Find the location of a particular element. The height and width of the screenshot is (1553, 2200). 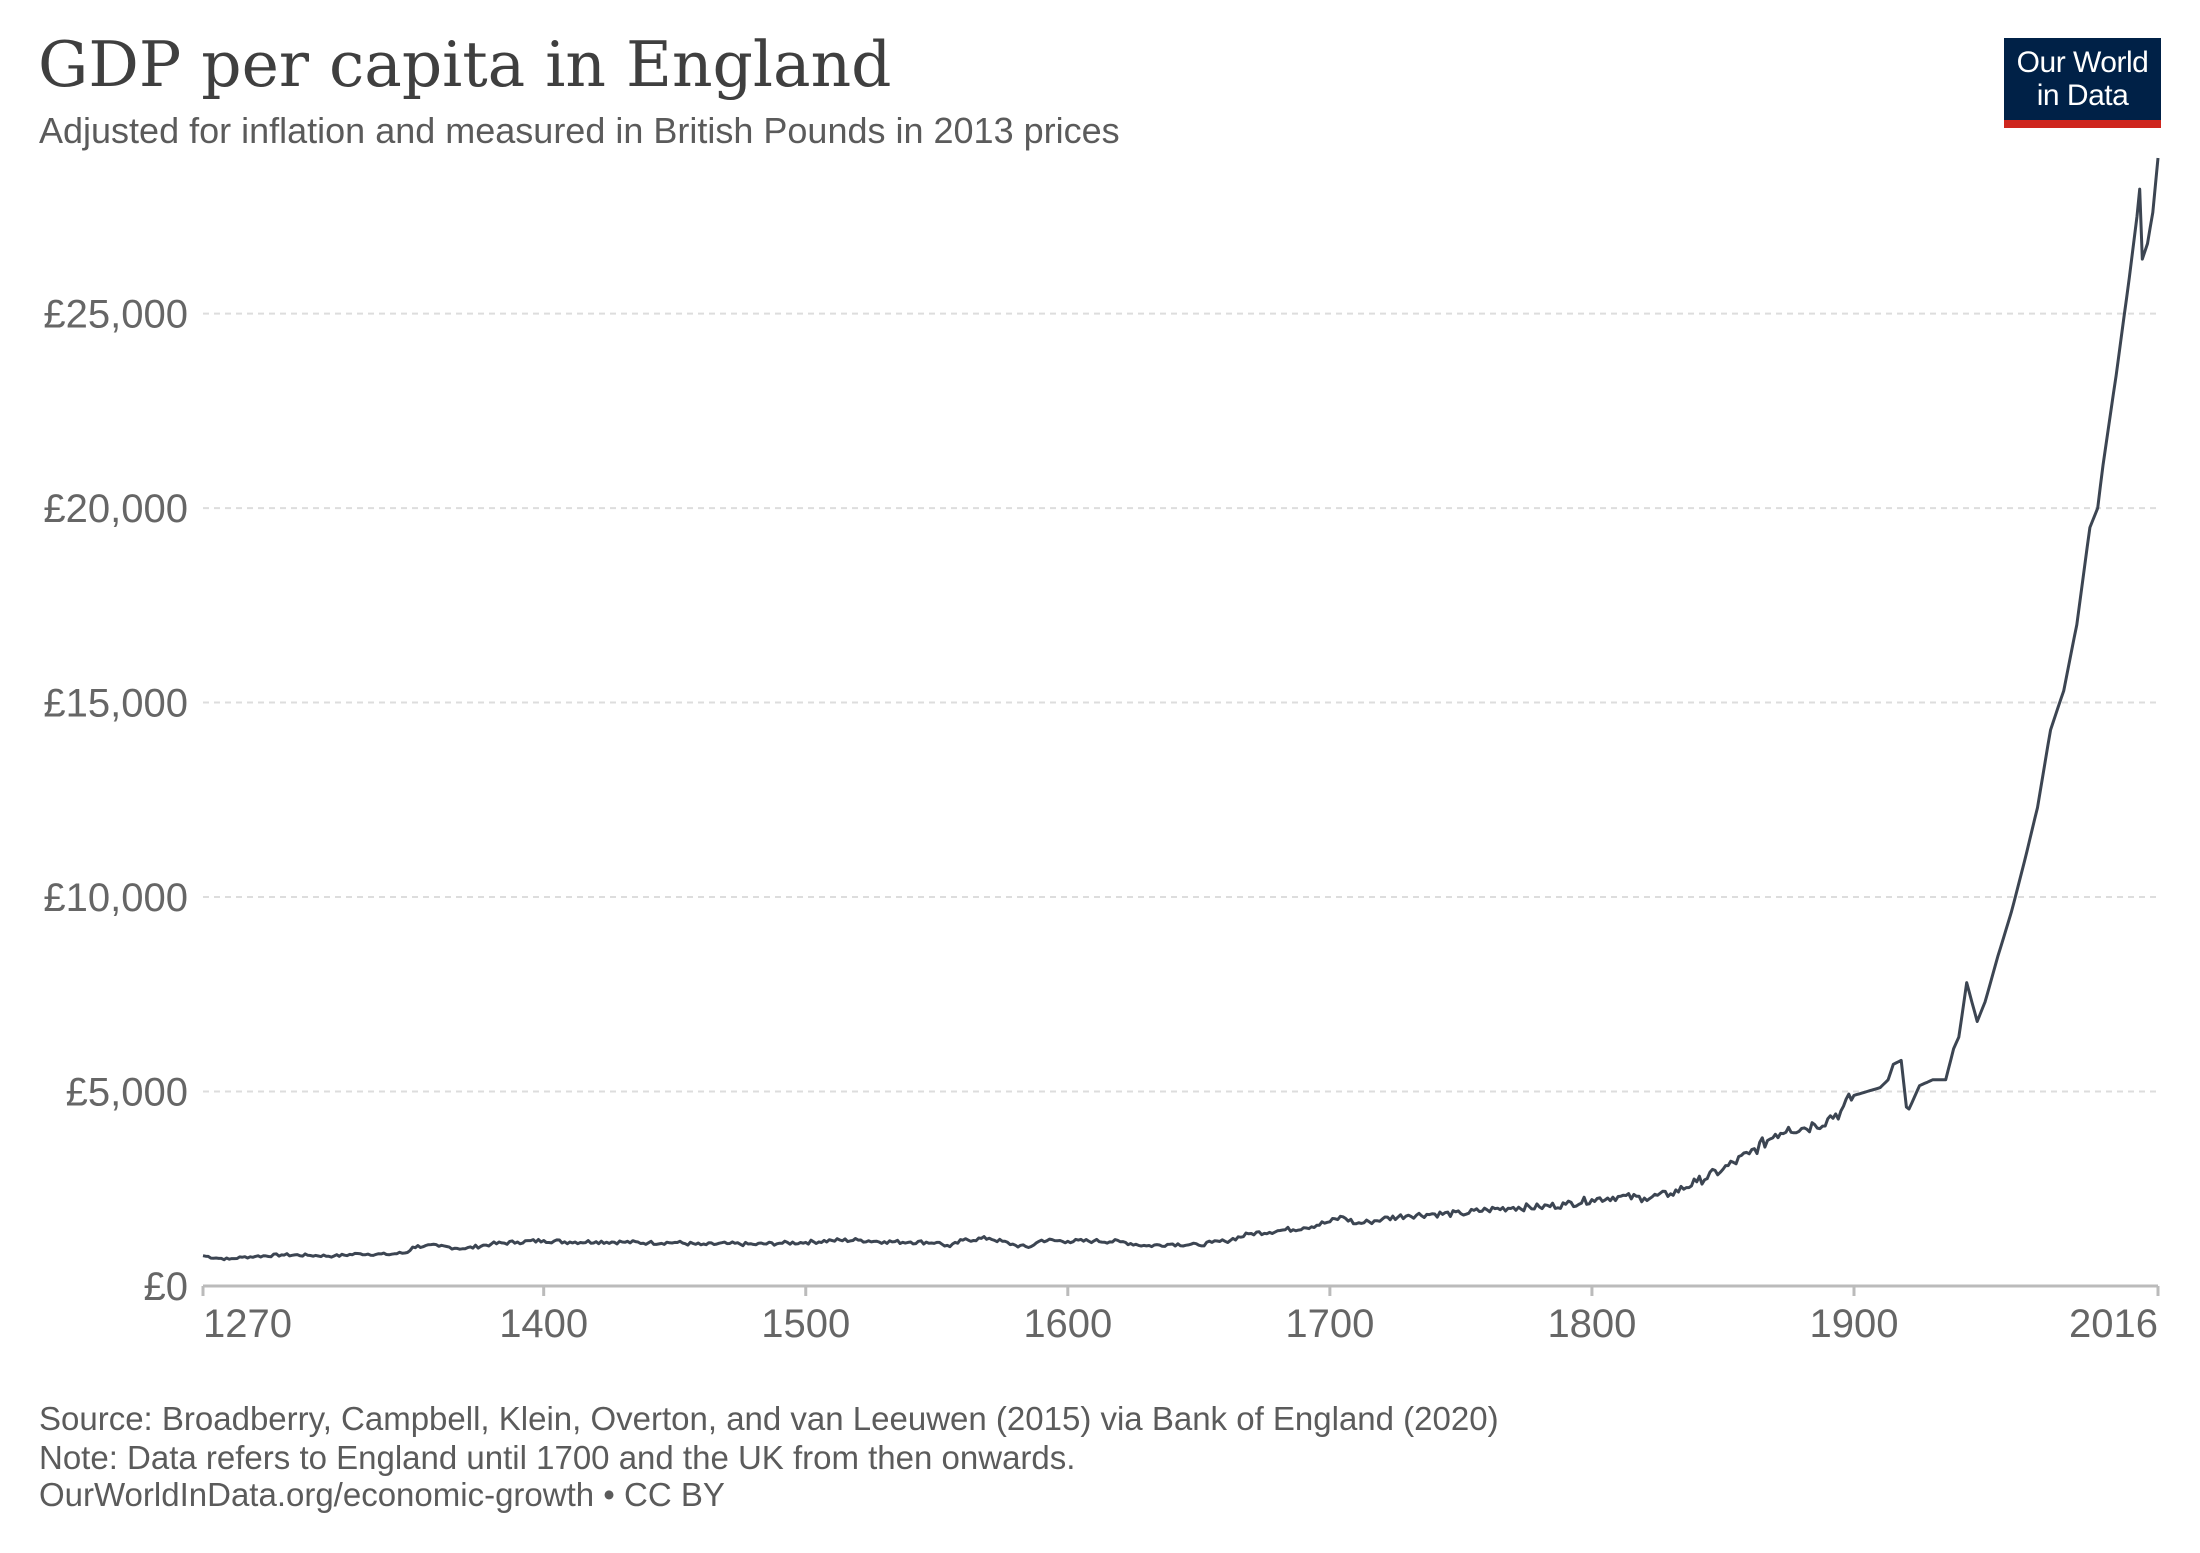

y-tick-label: £25,000 is located at coordinates (115, 315).